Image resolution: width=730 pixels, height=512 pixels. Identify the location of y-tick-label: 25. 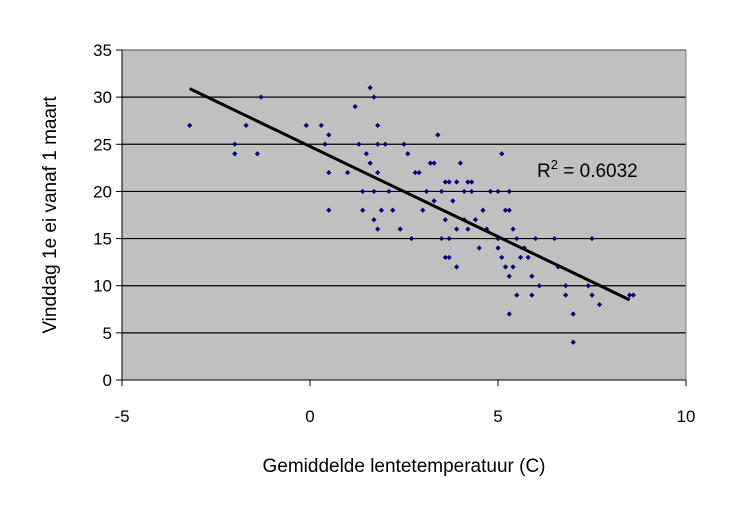
(102, 144).